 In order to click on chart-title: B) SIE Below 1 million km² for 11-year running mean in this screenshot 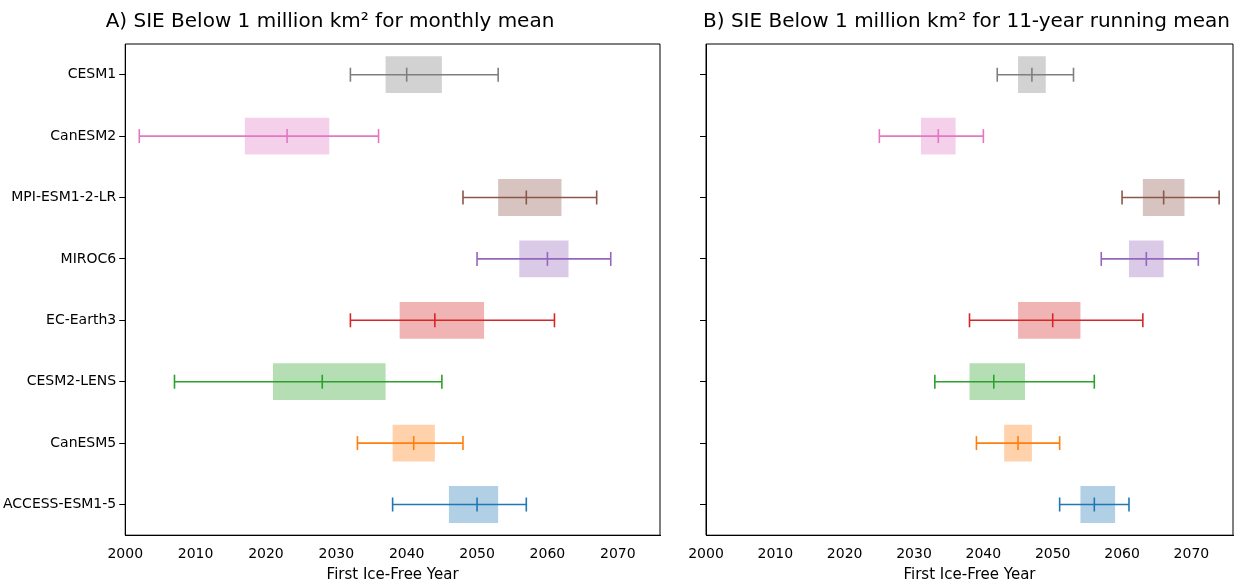, I will do `click(966, 20)`.